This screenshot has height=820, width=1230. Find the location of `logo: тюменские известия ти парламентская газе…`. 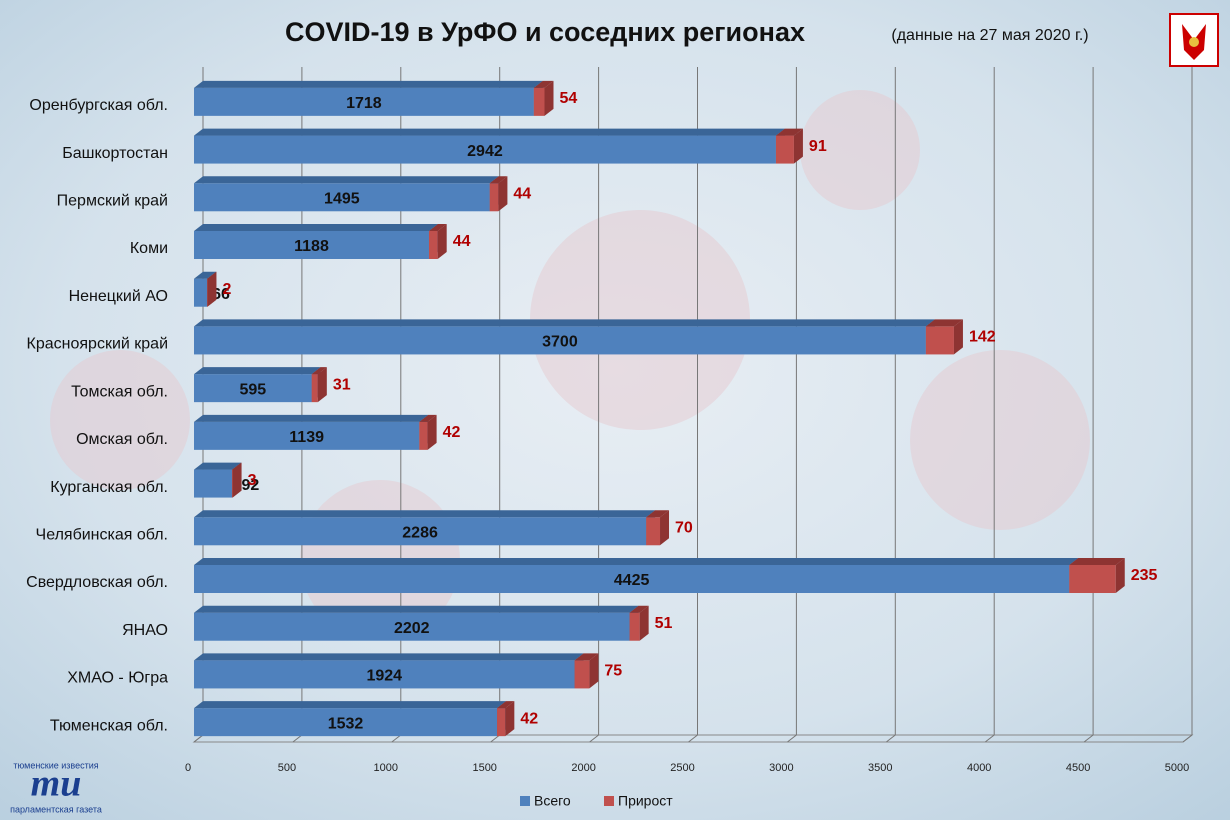

logo: тюменские известия ти парламентская газе… is located at coordinates (56, 787).